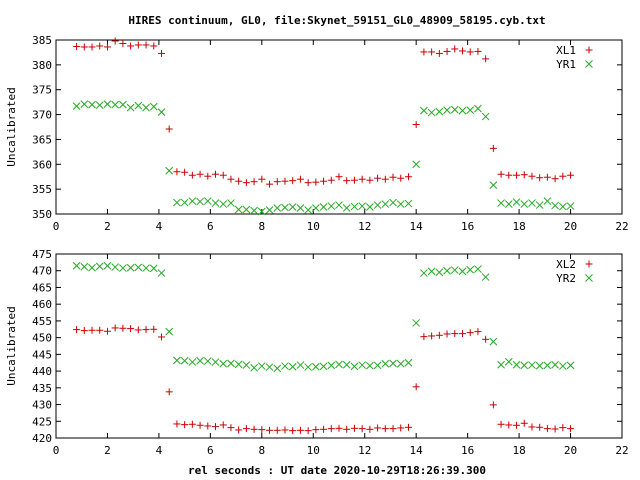  I want to click on x-tick-label: 16, so click(467, 450).